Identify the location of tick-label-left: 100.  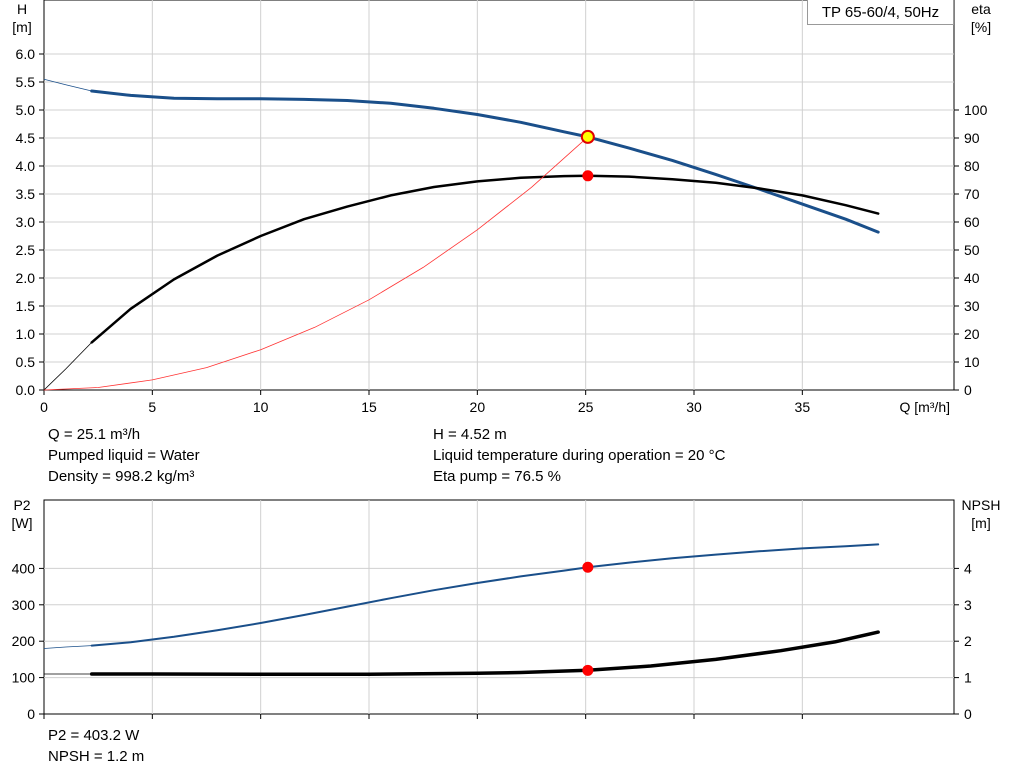
(24, 678).